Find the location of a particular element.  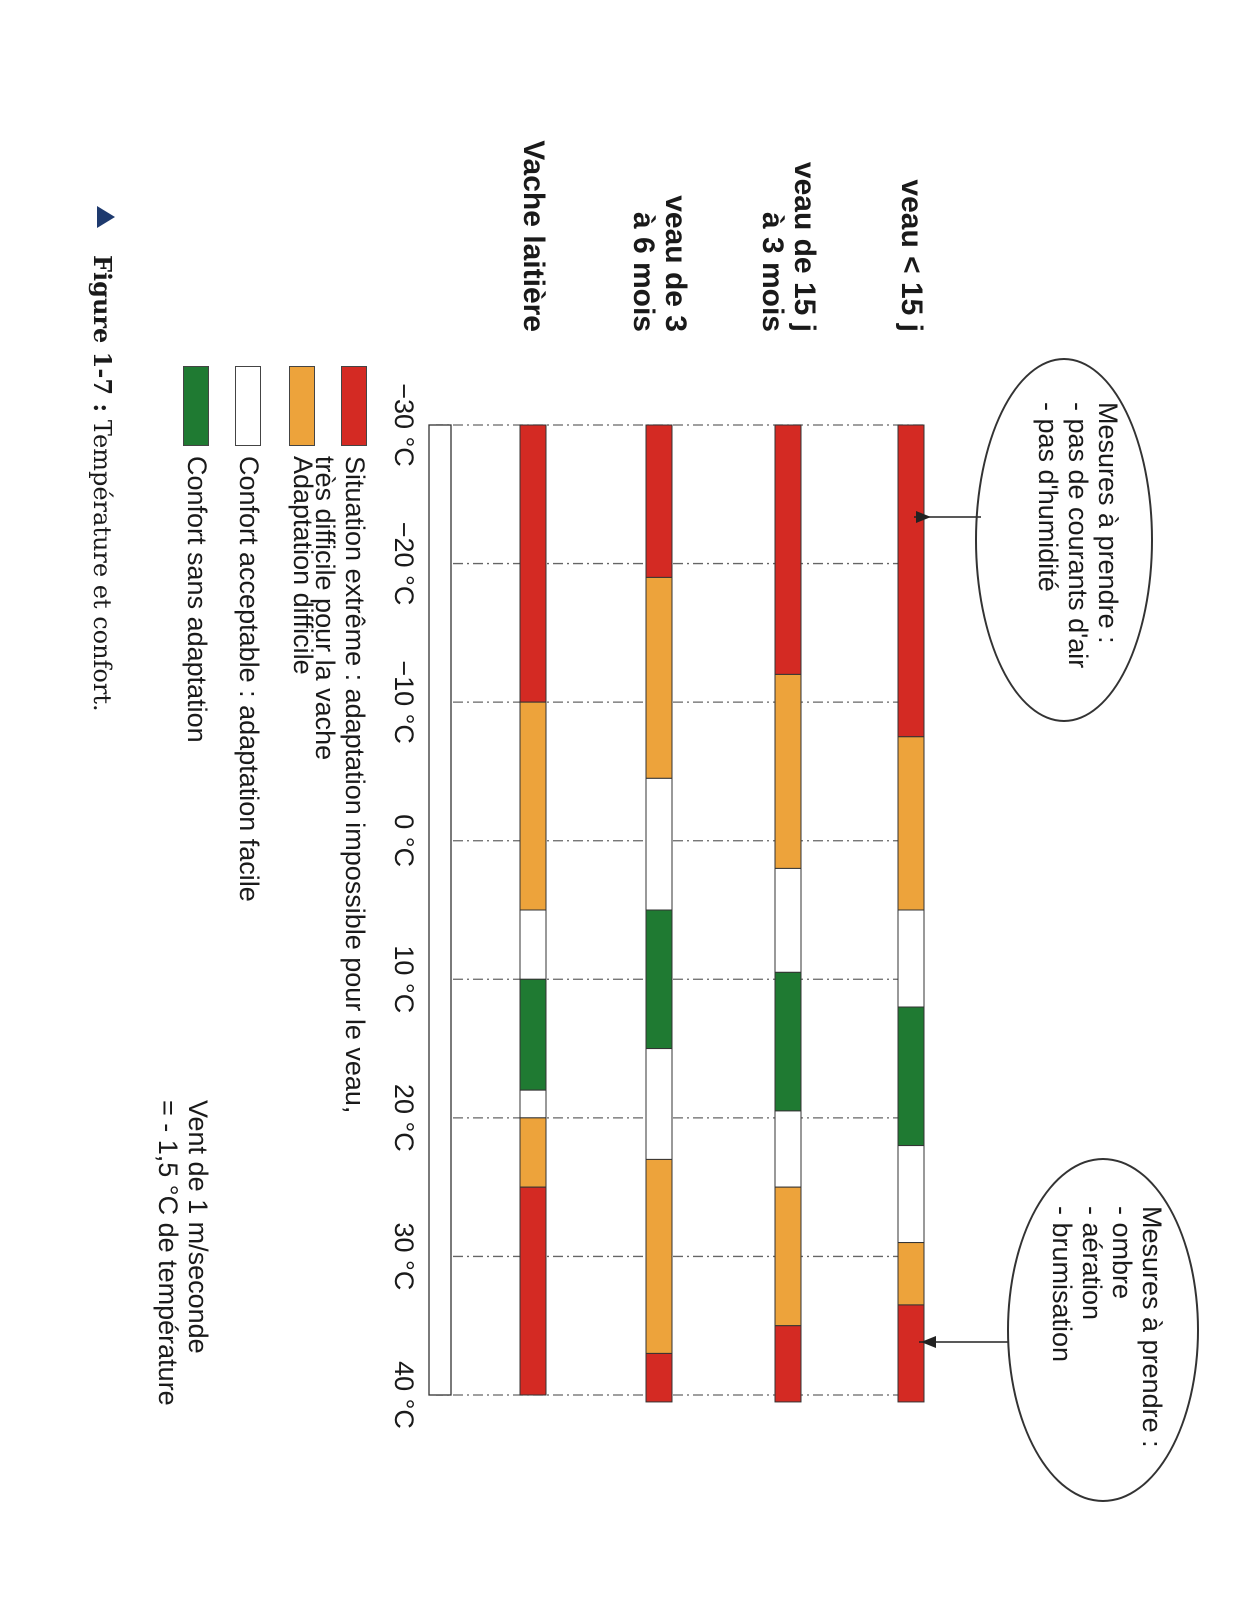

figure-caption: Figure 1-7 : Température et confort. is located at coordinates (102, 483).